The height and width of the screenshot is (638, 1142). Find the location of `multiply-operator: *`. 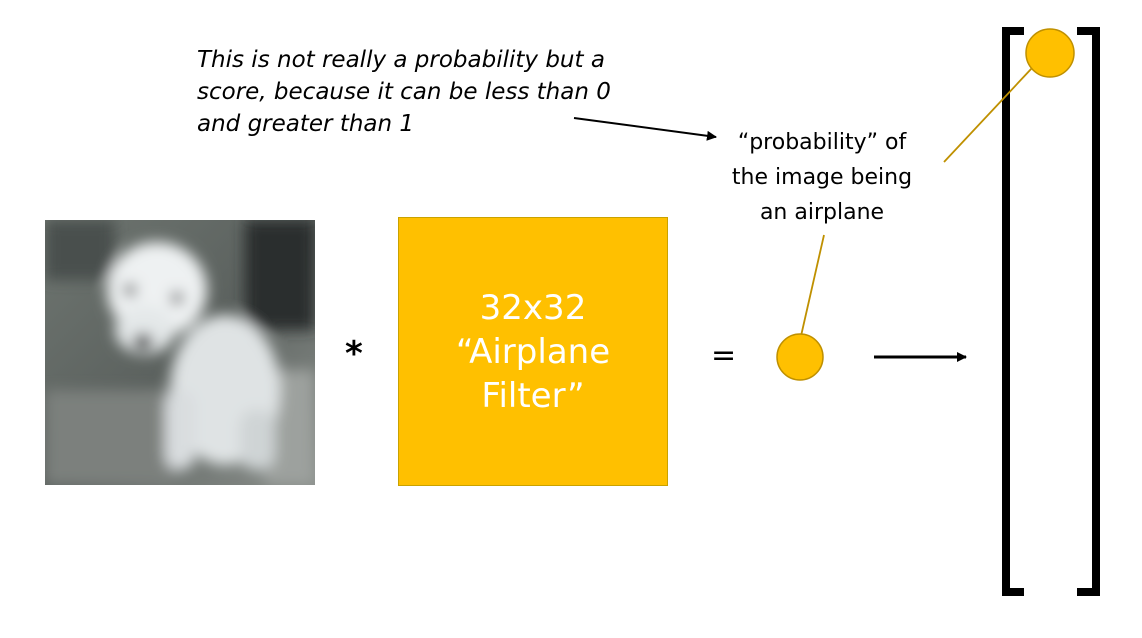

multiply-operator: * is located at coordinates (354, 354).